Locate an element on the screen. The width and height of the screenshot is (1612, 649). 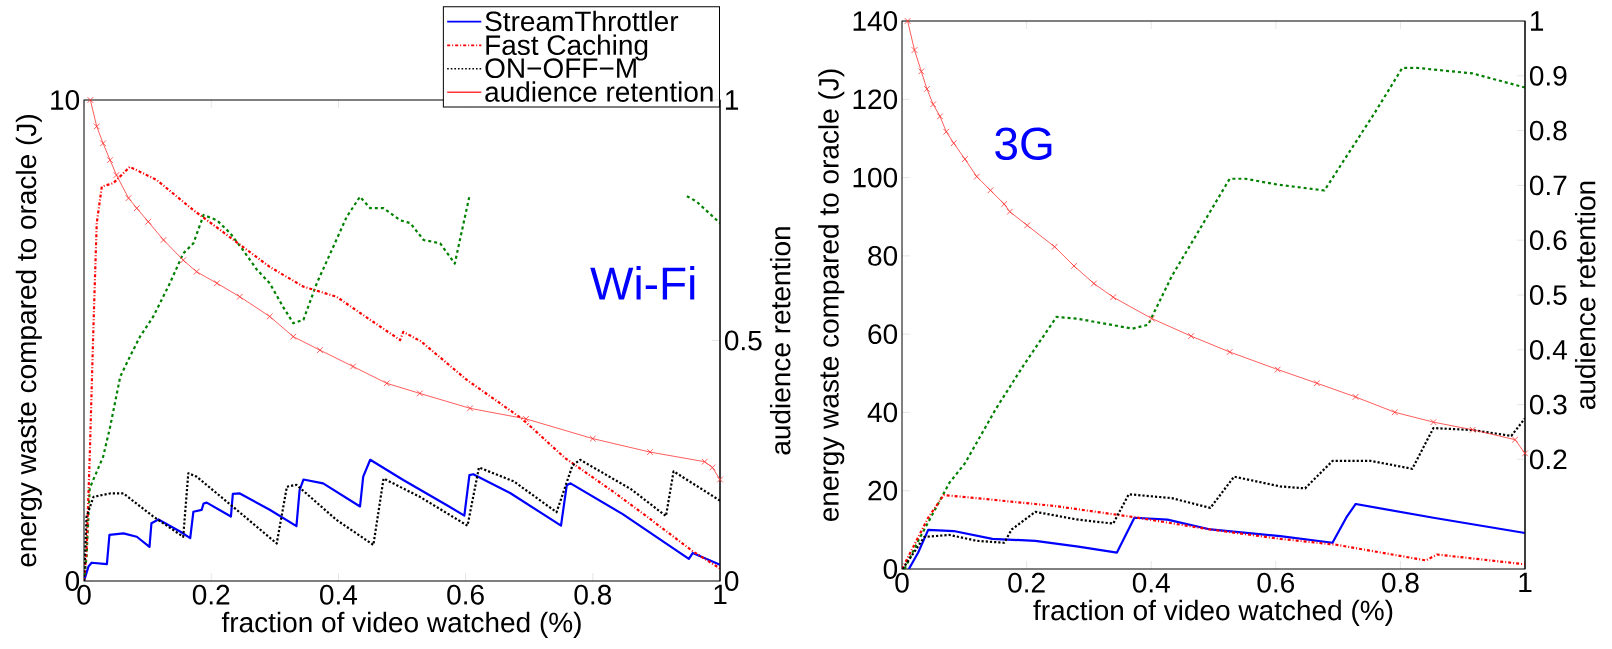
y2-tick-label: 0.2 is located at coordinates (1548, 459).